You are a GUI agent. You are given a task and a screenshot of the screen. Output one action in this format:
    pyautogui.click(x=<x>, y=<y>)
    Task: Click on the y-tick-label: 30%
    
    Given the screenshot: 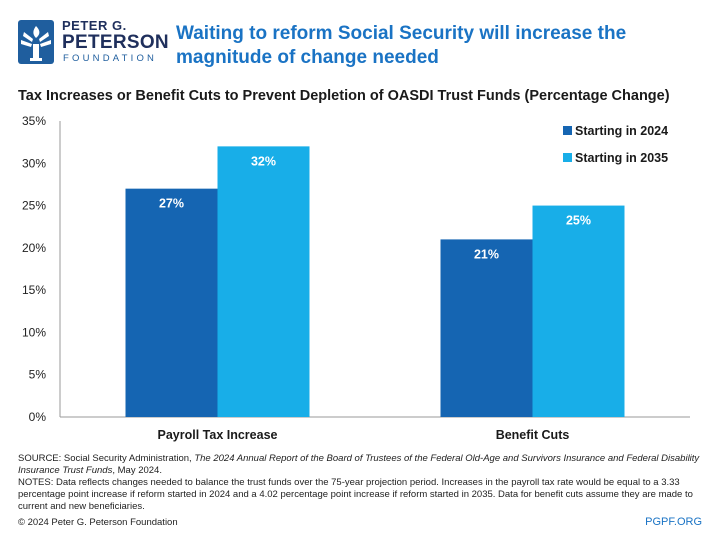 What is the action you would take?
    pyautogui.click(x=34, y=163)
    